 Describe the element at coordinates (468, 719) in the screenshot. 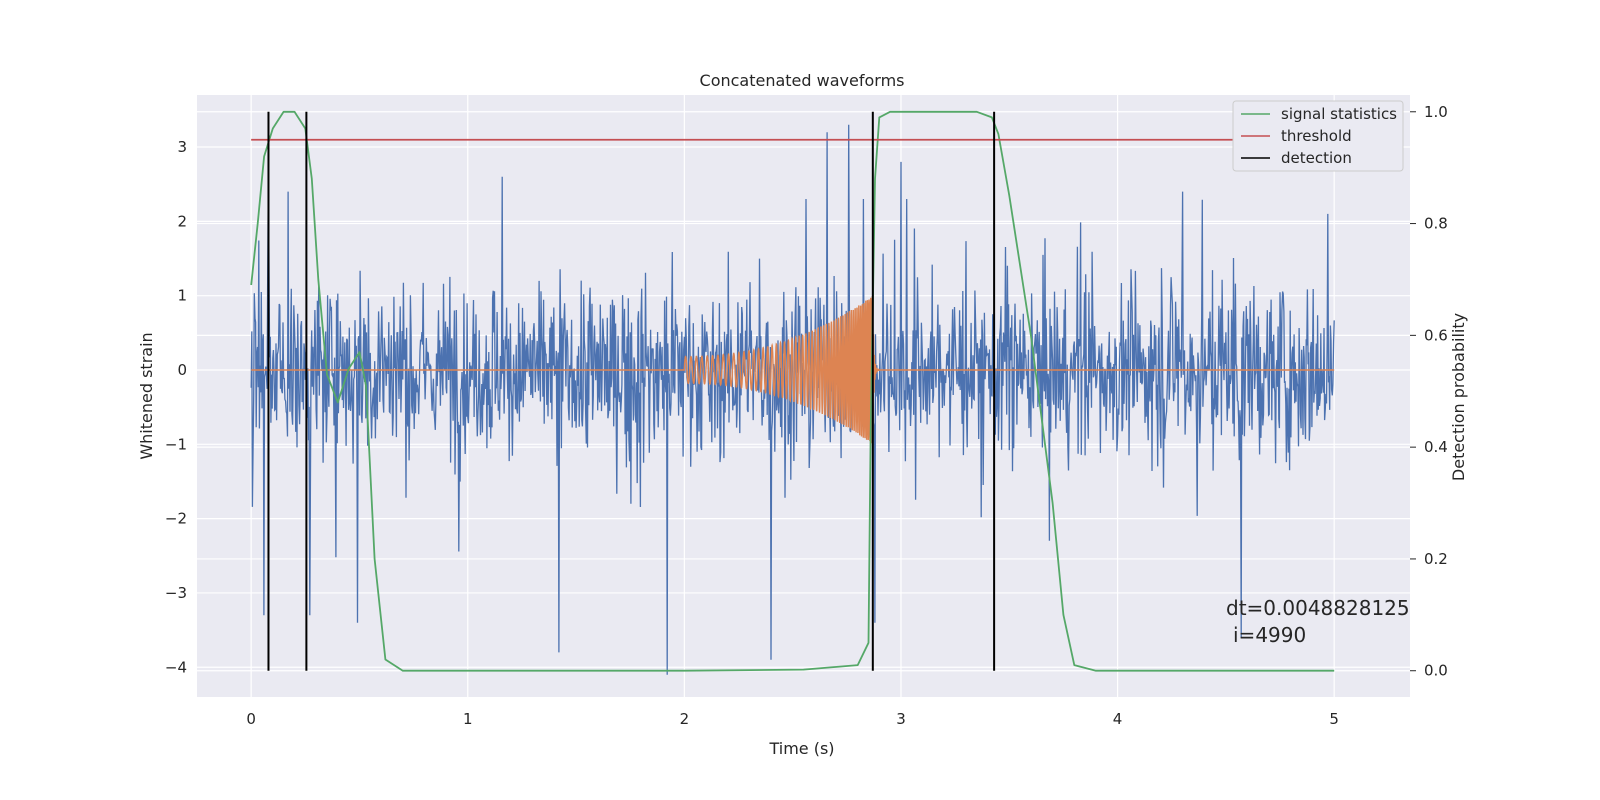

I see `x-tick-label: 1` at that location.